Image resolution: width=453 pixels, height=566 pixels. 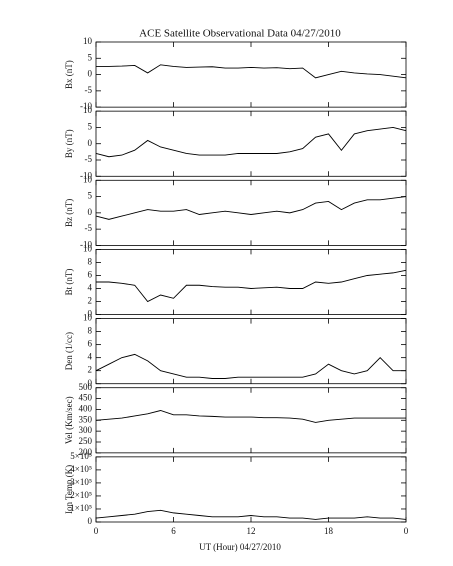 What do you see at coordinates (86, 441) in the screenshot?
I see `y-tick-label: 250` at bounding box center [86, 441].